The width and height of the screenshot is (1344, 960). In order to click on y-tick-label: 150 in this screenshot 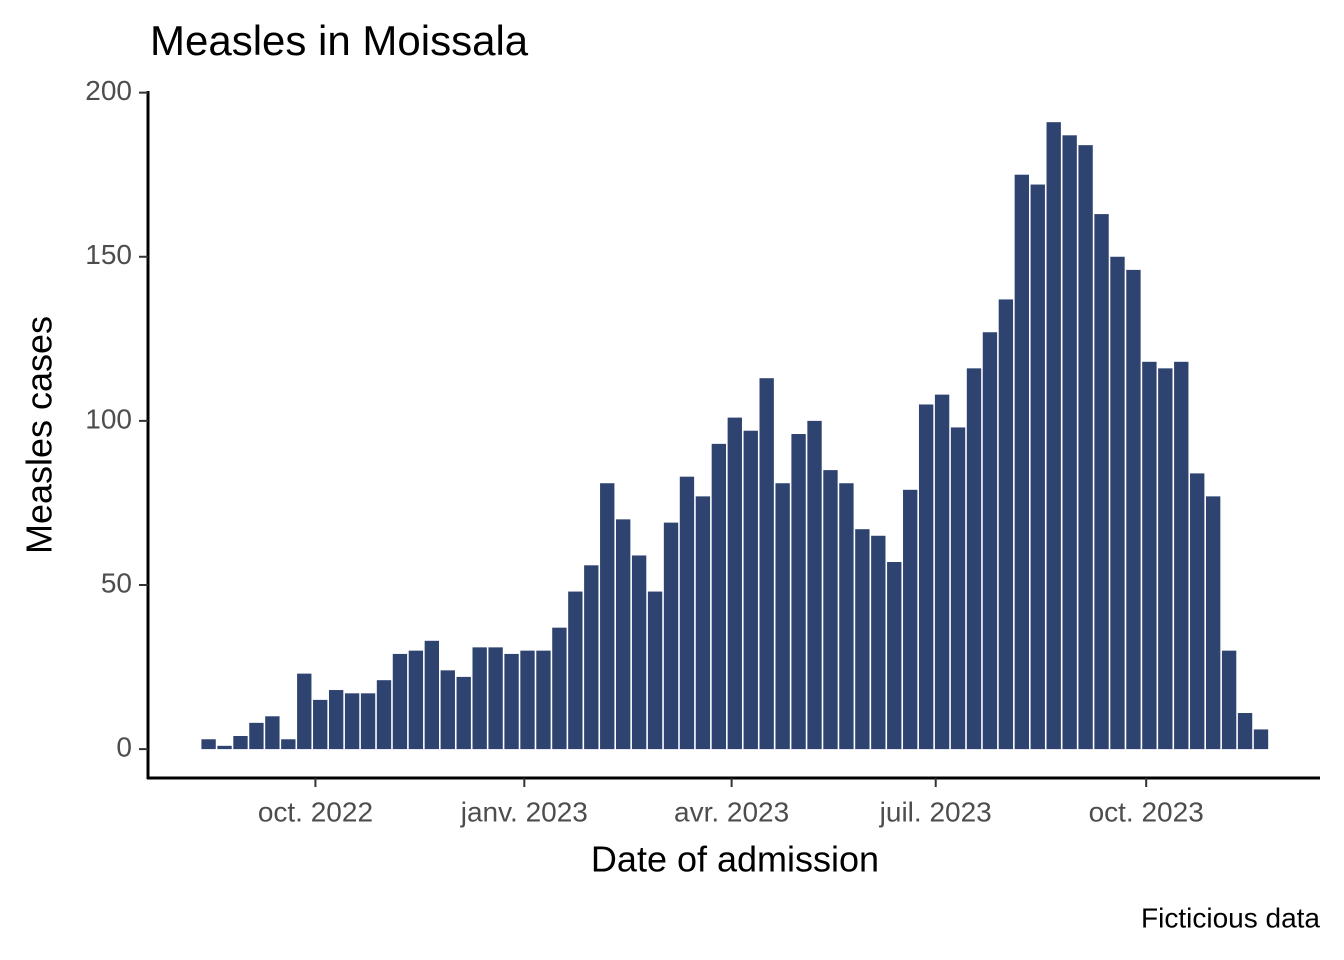, I will do `click(108, 254)`.